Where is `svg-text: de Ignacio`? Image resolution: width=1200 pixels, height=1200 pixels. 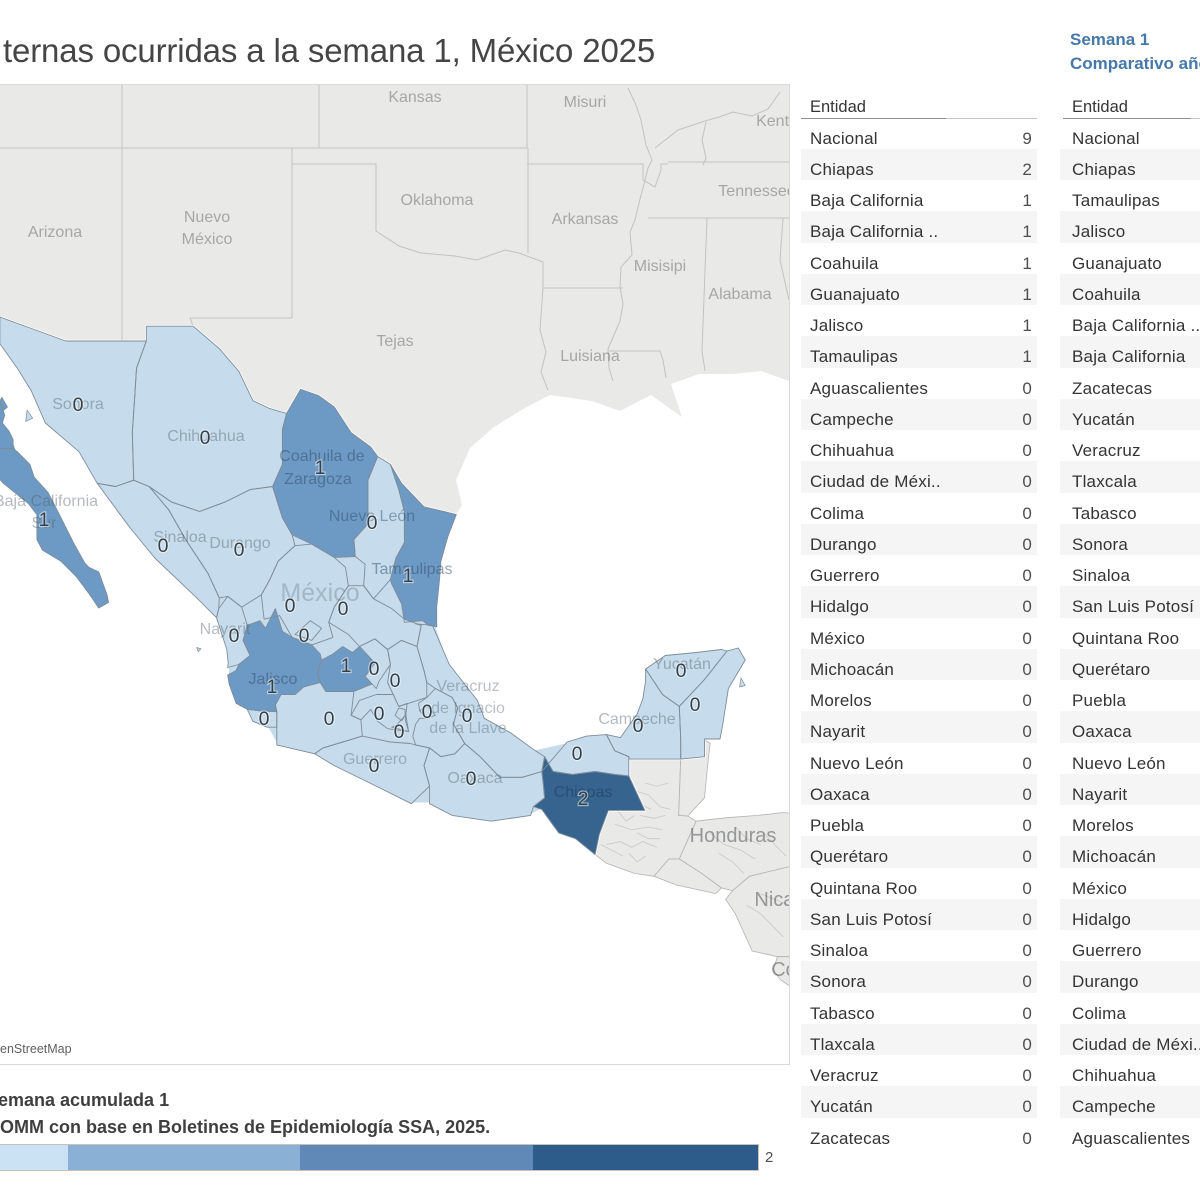
svg-text: de Ignacio is located at coordinates (468, 708).